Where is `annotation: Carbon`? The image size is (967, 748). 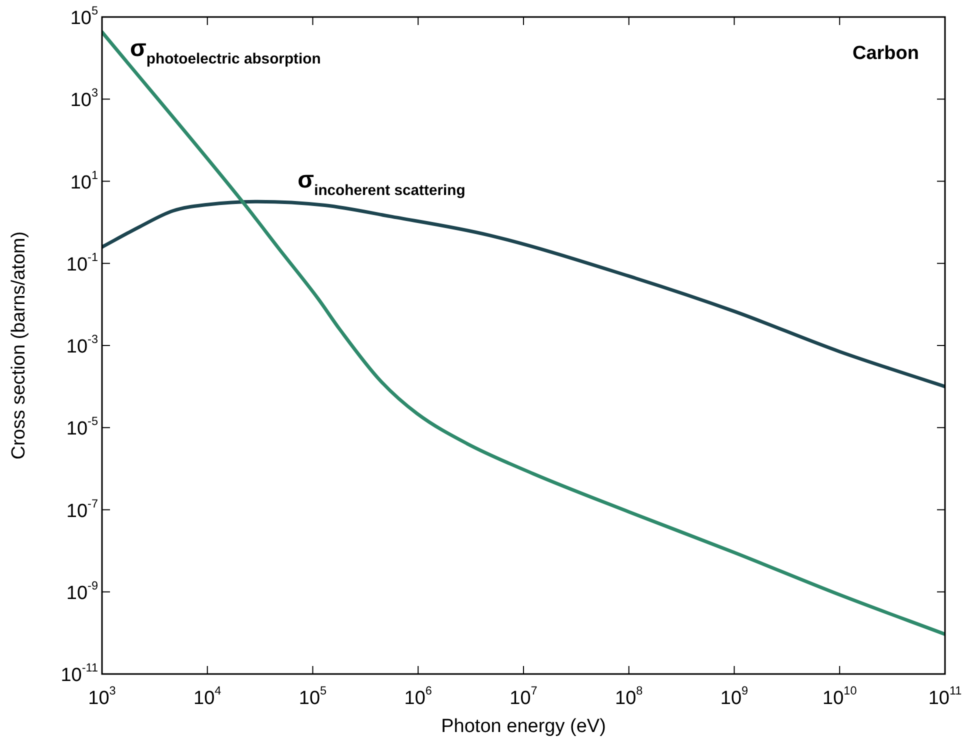
annotation: Carbon is located at coordinates (885, 53).